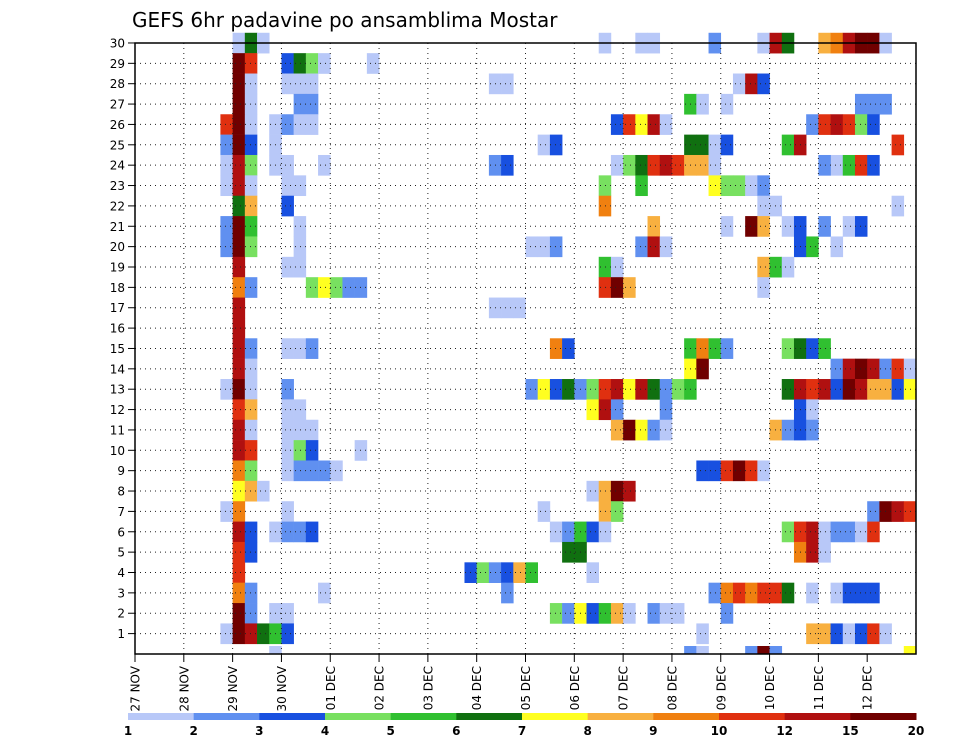  What do you see at coordinates (117, 64) in the screenshot?
I see `y-tick-label: 29` at bounding box center [117, 64].